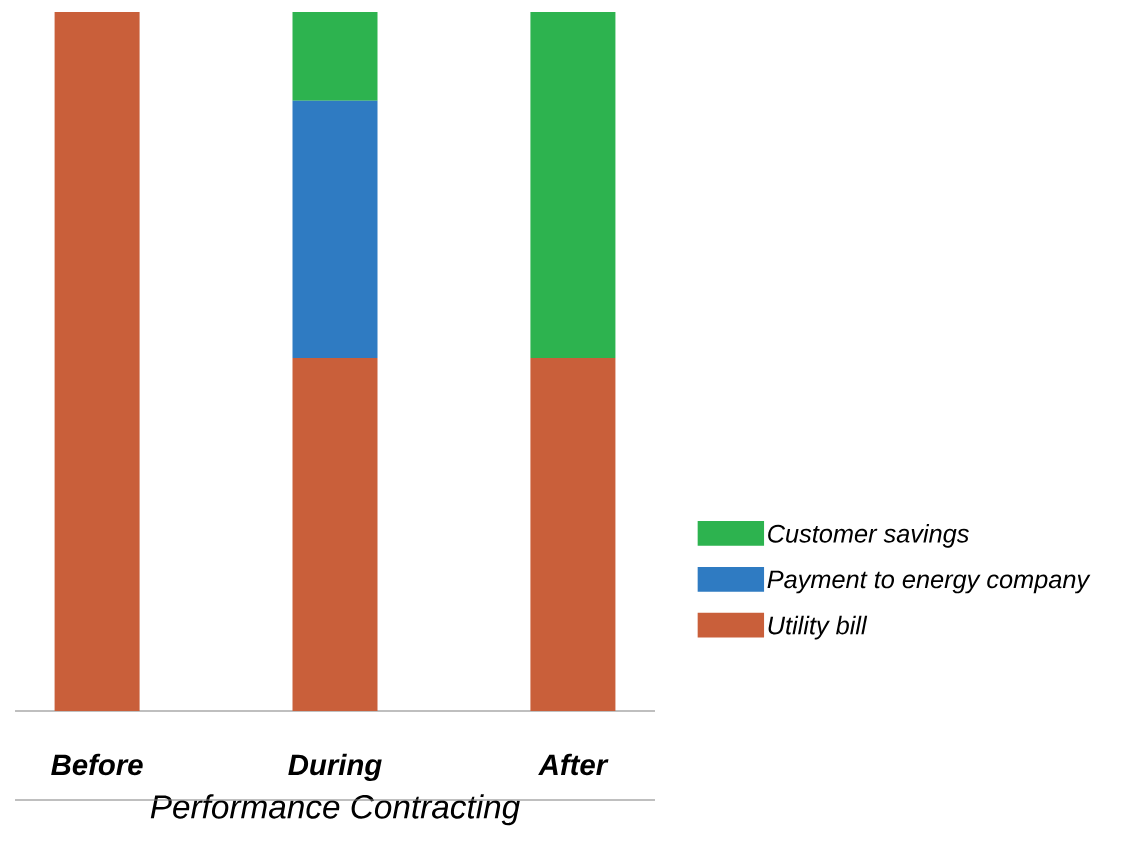 The image size is (1142, 855). I want to click on x-tick-label: During, so click(335, 767).